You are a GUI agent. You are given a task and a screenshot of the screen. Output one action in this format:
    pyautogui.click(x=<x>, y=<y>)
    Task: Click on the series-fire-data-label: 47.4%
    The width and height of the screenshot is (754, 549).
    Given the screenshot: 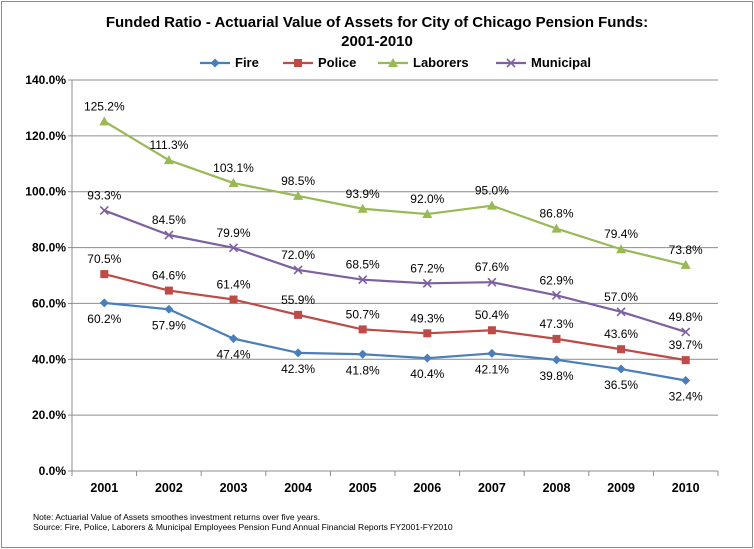 What is the action you would take?
    pyautogui.click(x=233, y=355)
    